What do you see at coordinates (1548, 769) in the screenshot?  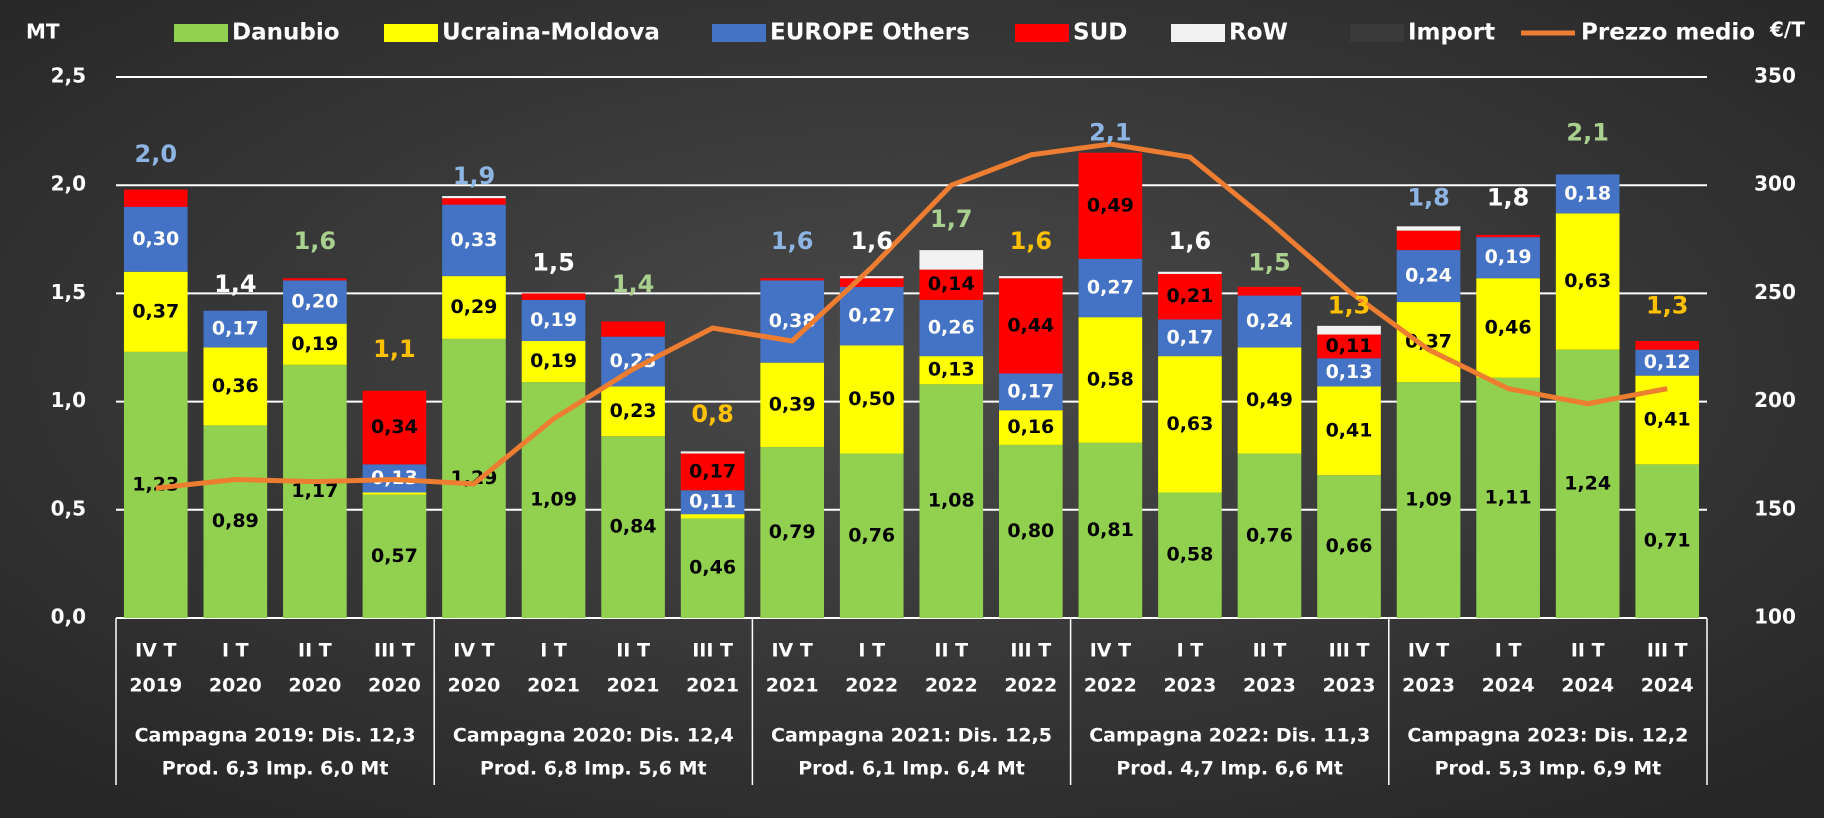 I see `group-label: Prod. 5,3 Imp. 6,9 Mt` at bounding box center [1548, 769].